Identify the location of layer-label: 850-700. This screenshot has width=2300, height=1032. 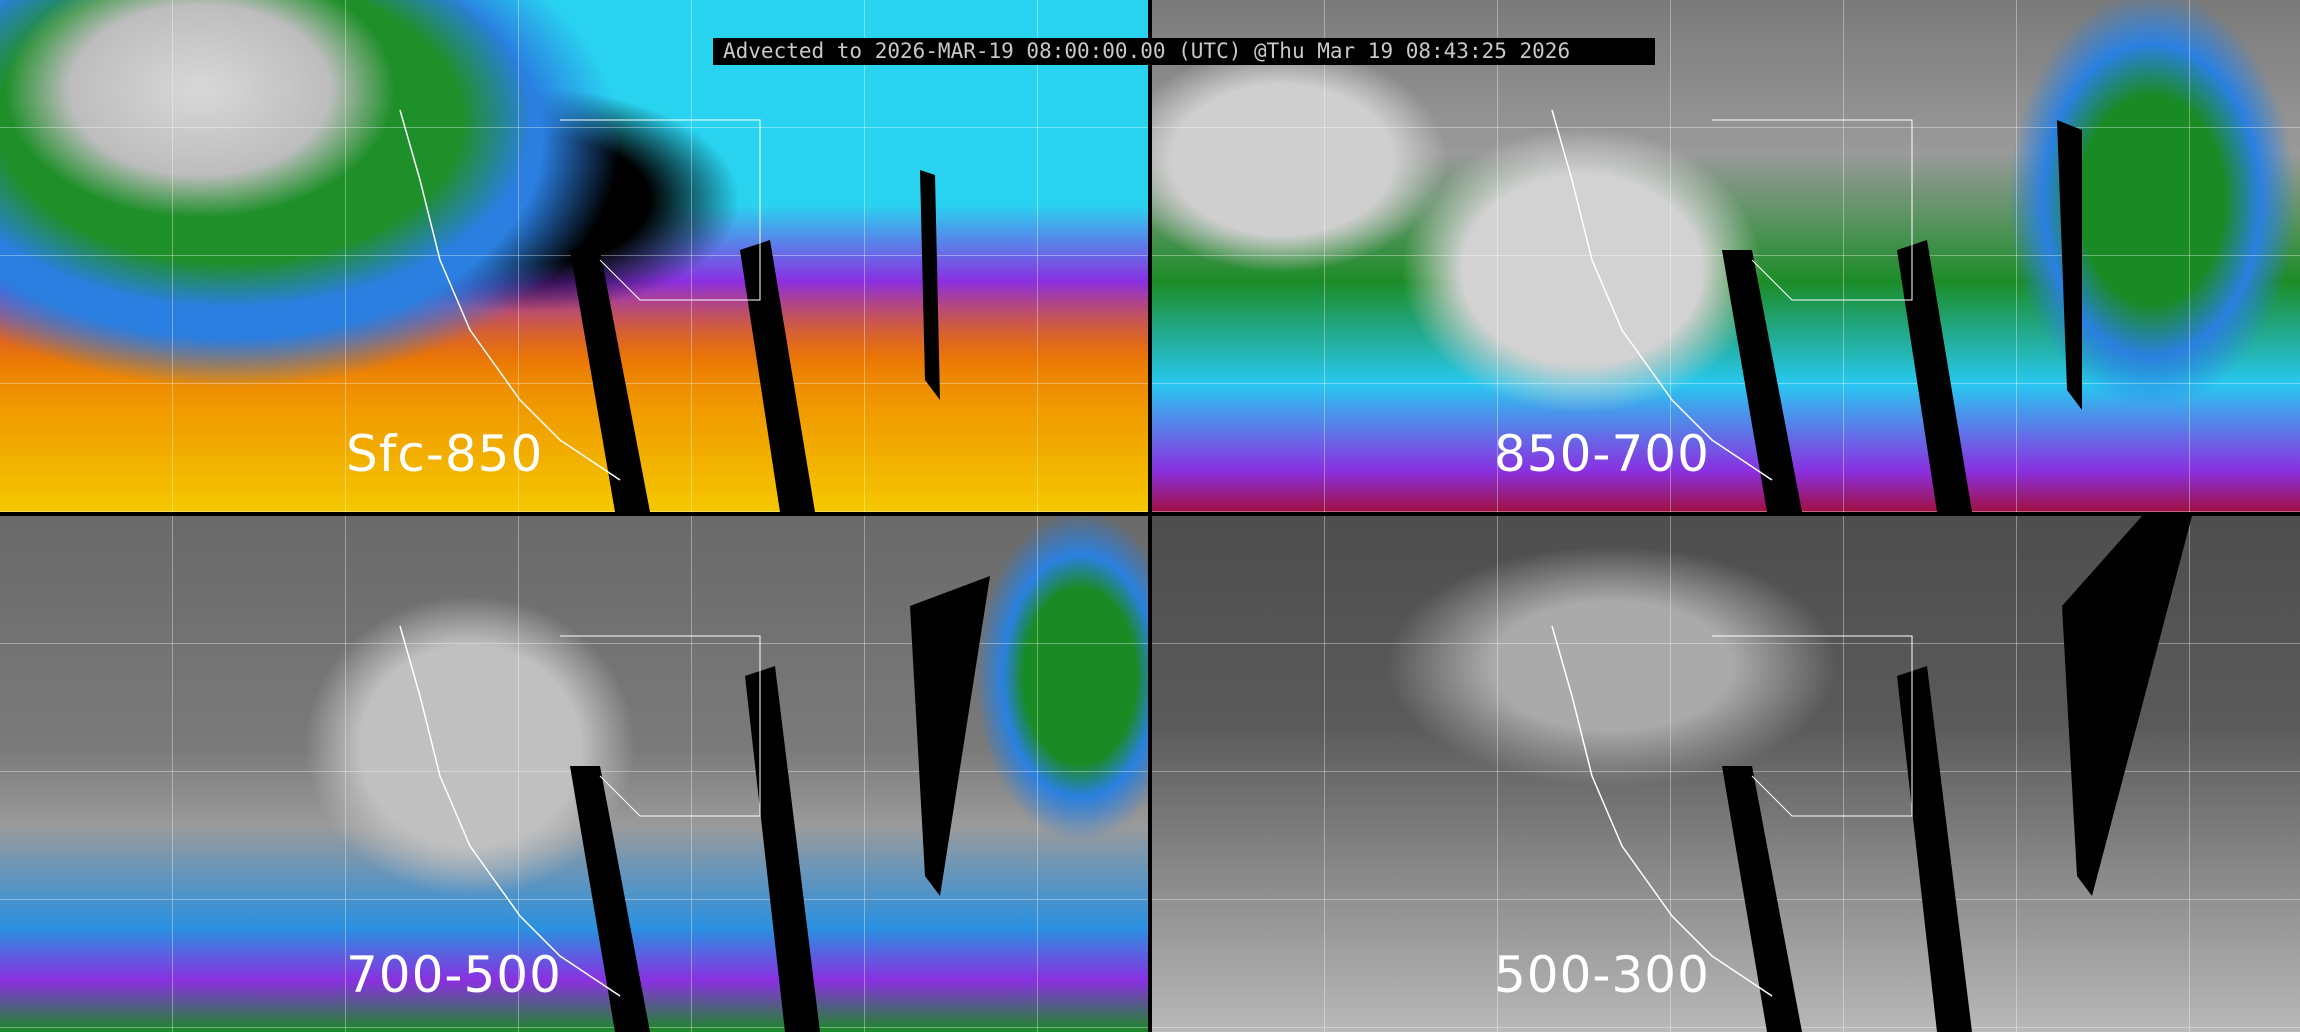
(1602, 454).